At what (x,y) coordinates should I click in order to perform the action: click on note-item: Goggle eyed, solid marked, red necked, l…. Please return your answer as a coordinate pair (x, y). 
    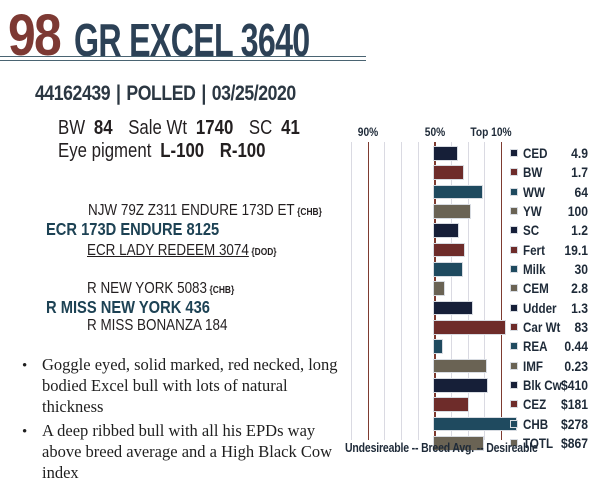
    Looking at the image, I should click on (183, 385).